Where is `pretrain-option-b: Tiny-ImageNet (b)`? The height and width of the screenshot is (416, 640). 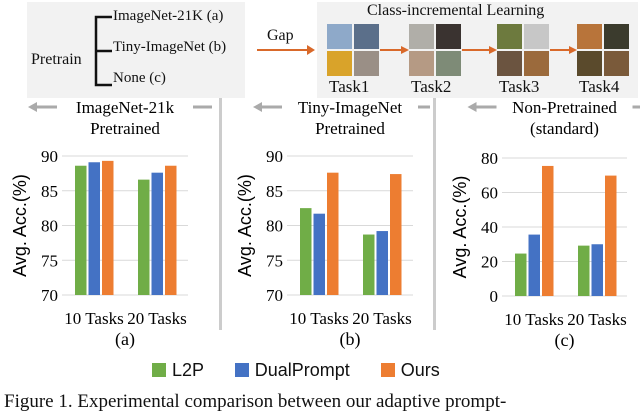
pretrain-option-b: Tiny-ImageNet (b) is located at coordinates (170, 47).